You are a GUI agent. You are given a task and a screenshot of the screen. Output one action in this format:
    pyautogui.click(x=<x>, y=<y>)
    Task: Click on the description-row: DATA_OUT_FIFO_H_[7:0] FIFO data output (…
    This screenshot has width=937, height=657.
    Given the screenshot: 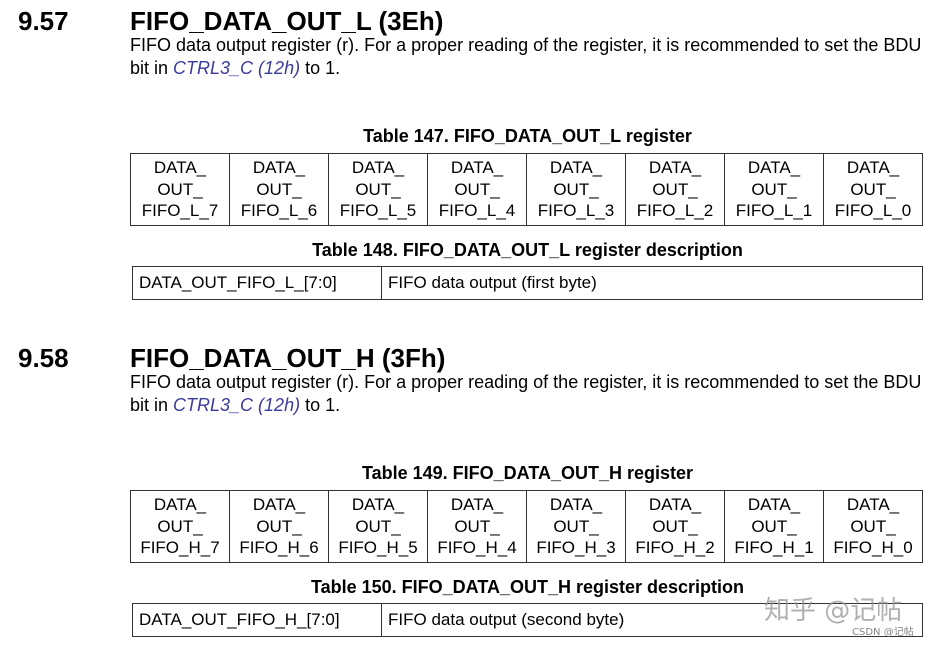 What is the action you would take?
    pyautogui.click(x=527, y=620)
    